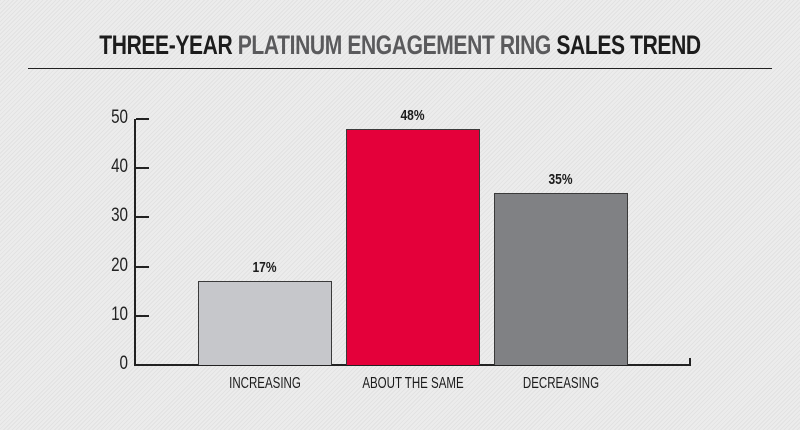  What do you see at coordinates (561, 278) in the screenshot?
I see `bar-decreasing` at bounding box center [561, 278].